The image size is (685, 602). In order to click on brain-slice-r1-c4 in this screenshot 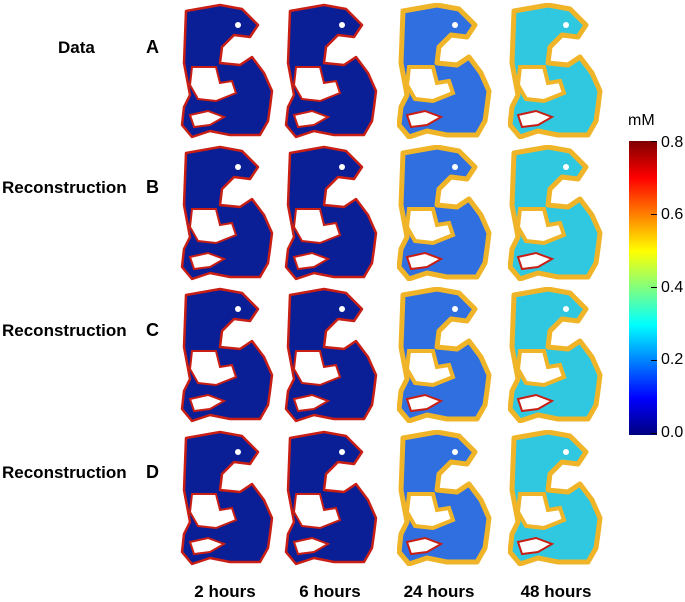, I will do `click(556, 71)`.